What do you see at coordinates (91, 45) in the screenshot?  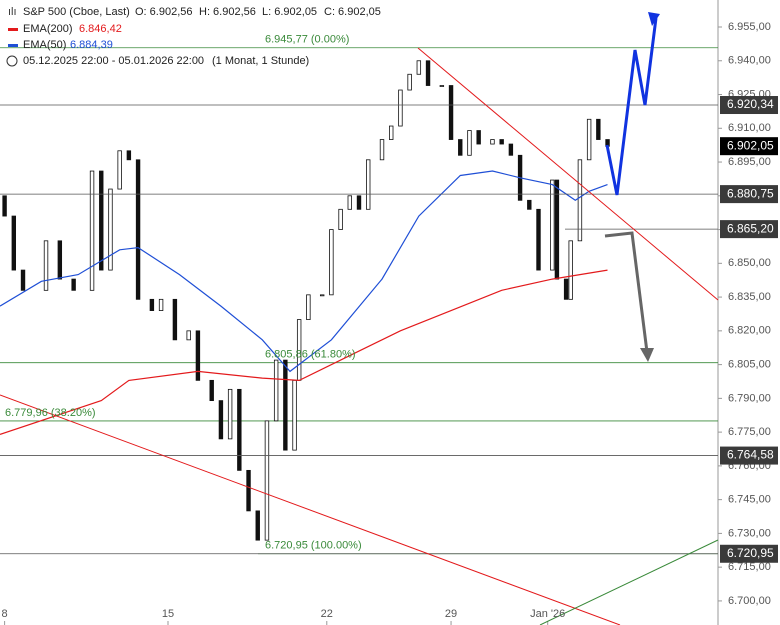 I see `legend-value: 6.884,39` at bounding box center [91, 45].